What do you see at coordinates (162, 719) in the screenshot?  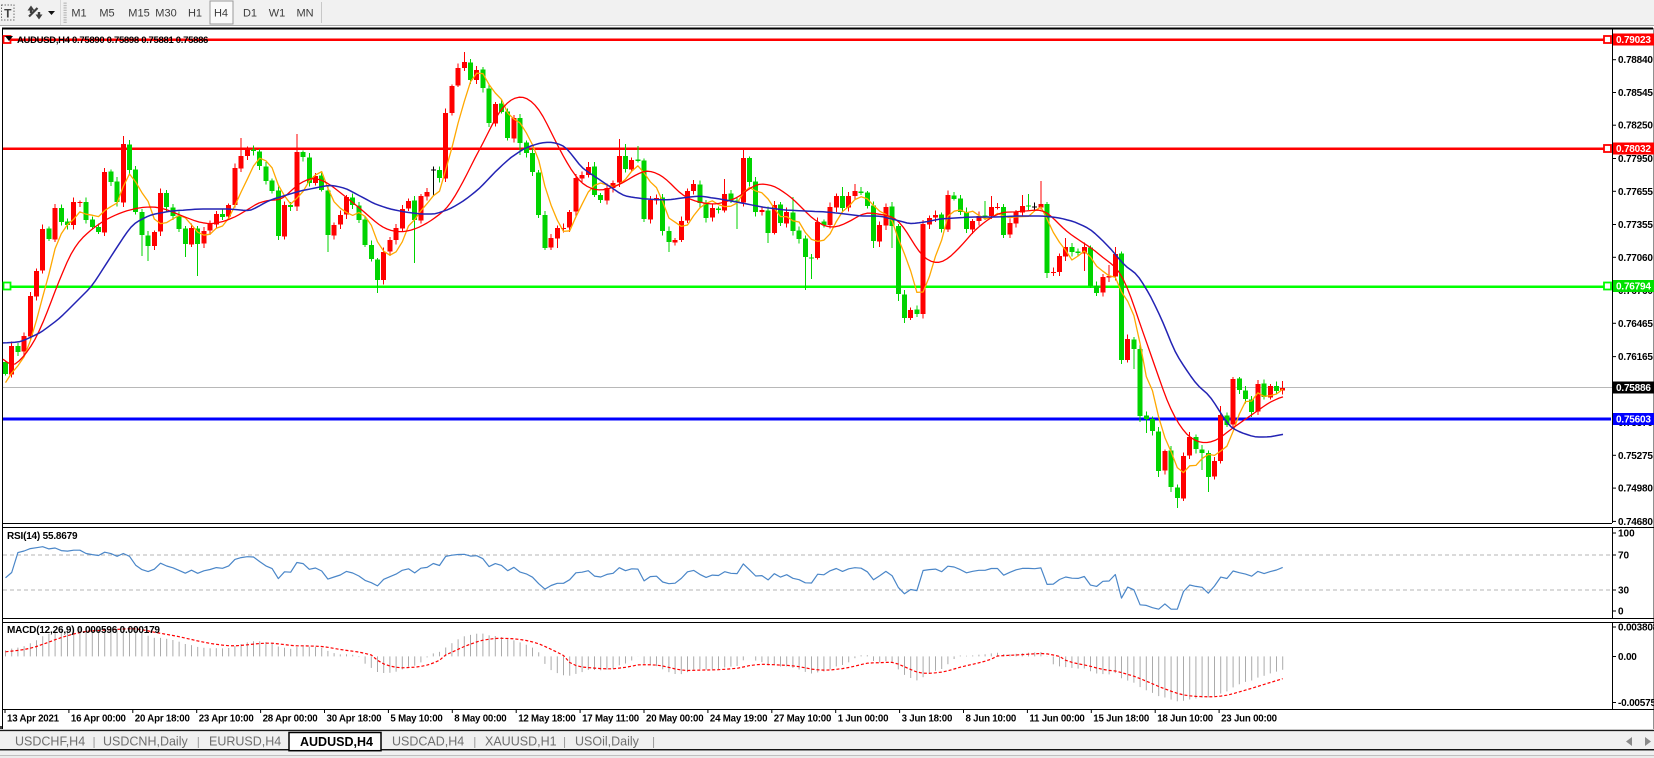 I see `svg-text: 20 Apr 18:00` at bounding box center [162, 719].